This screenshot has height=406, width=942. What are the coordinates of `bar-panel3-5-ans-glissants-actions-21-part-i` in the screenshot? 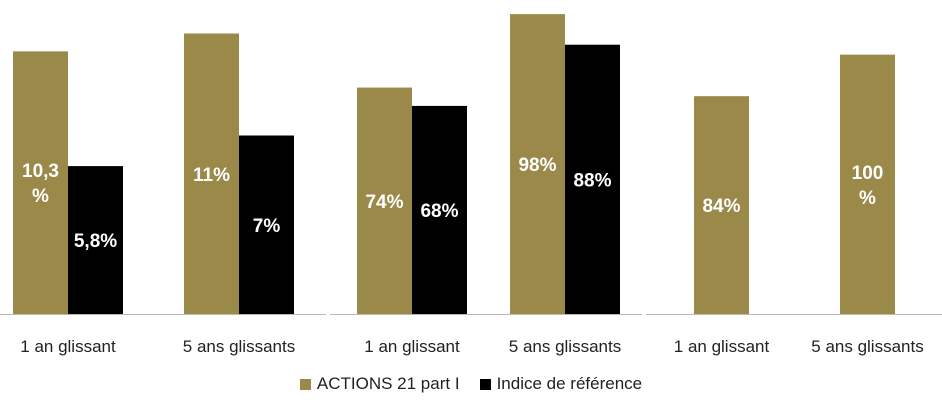 It's located at (867, 184).